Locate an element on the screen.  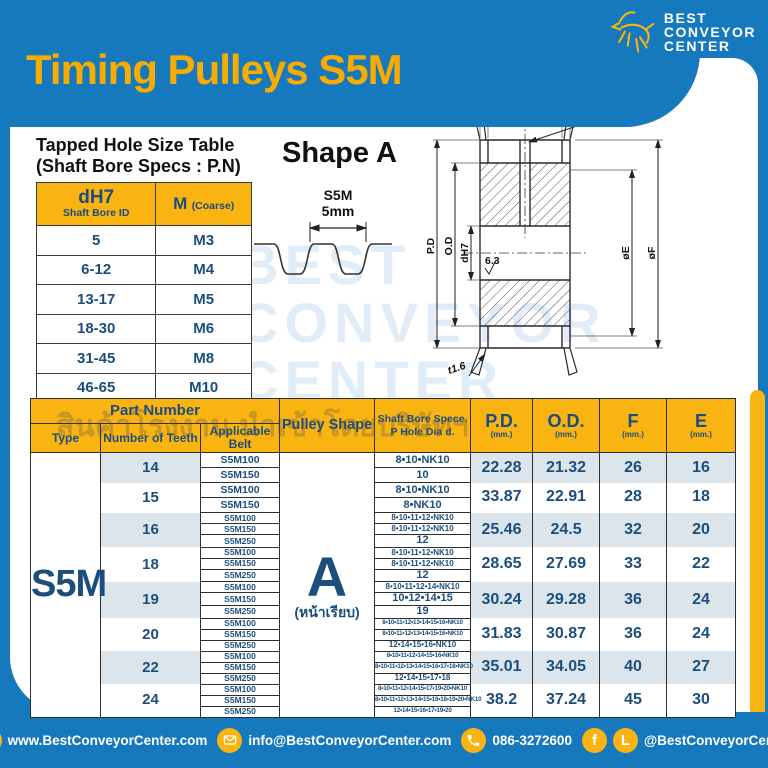
footer-social: f L @BestConveyorCenter is located at coordinates (674, 740).